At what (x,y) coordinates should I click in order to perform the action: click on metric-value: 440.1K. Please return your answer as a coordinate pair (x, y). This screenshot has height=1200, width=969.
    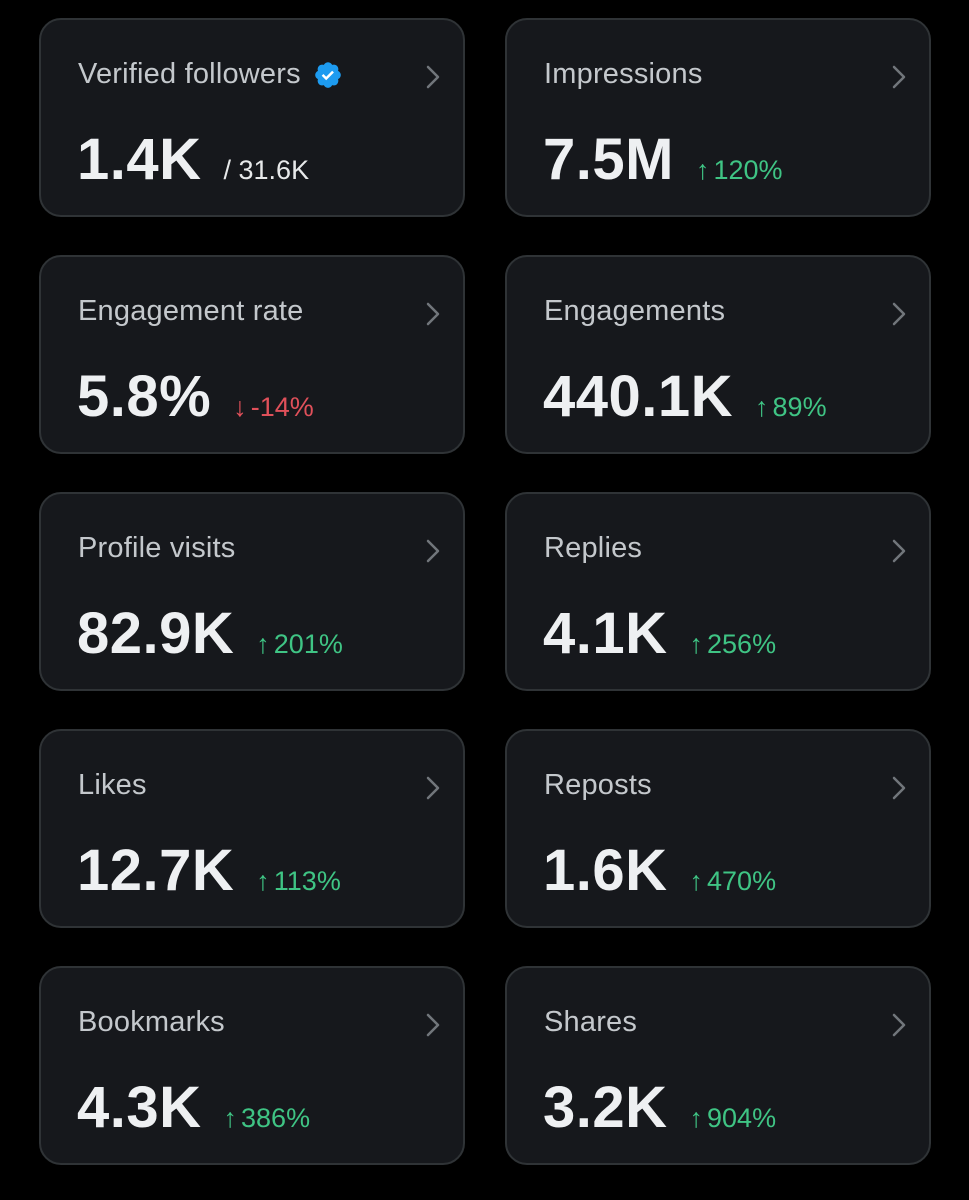
    Looking at the image, I should click on (638, 396).